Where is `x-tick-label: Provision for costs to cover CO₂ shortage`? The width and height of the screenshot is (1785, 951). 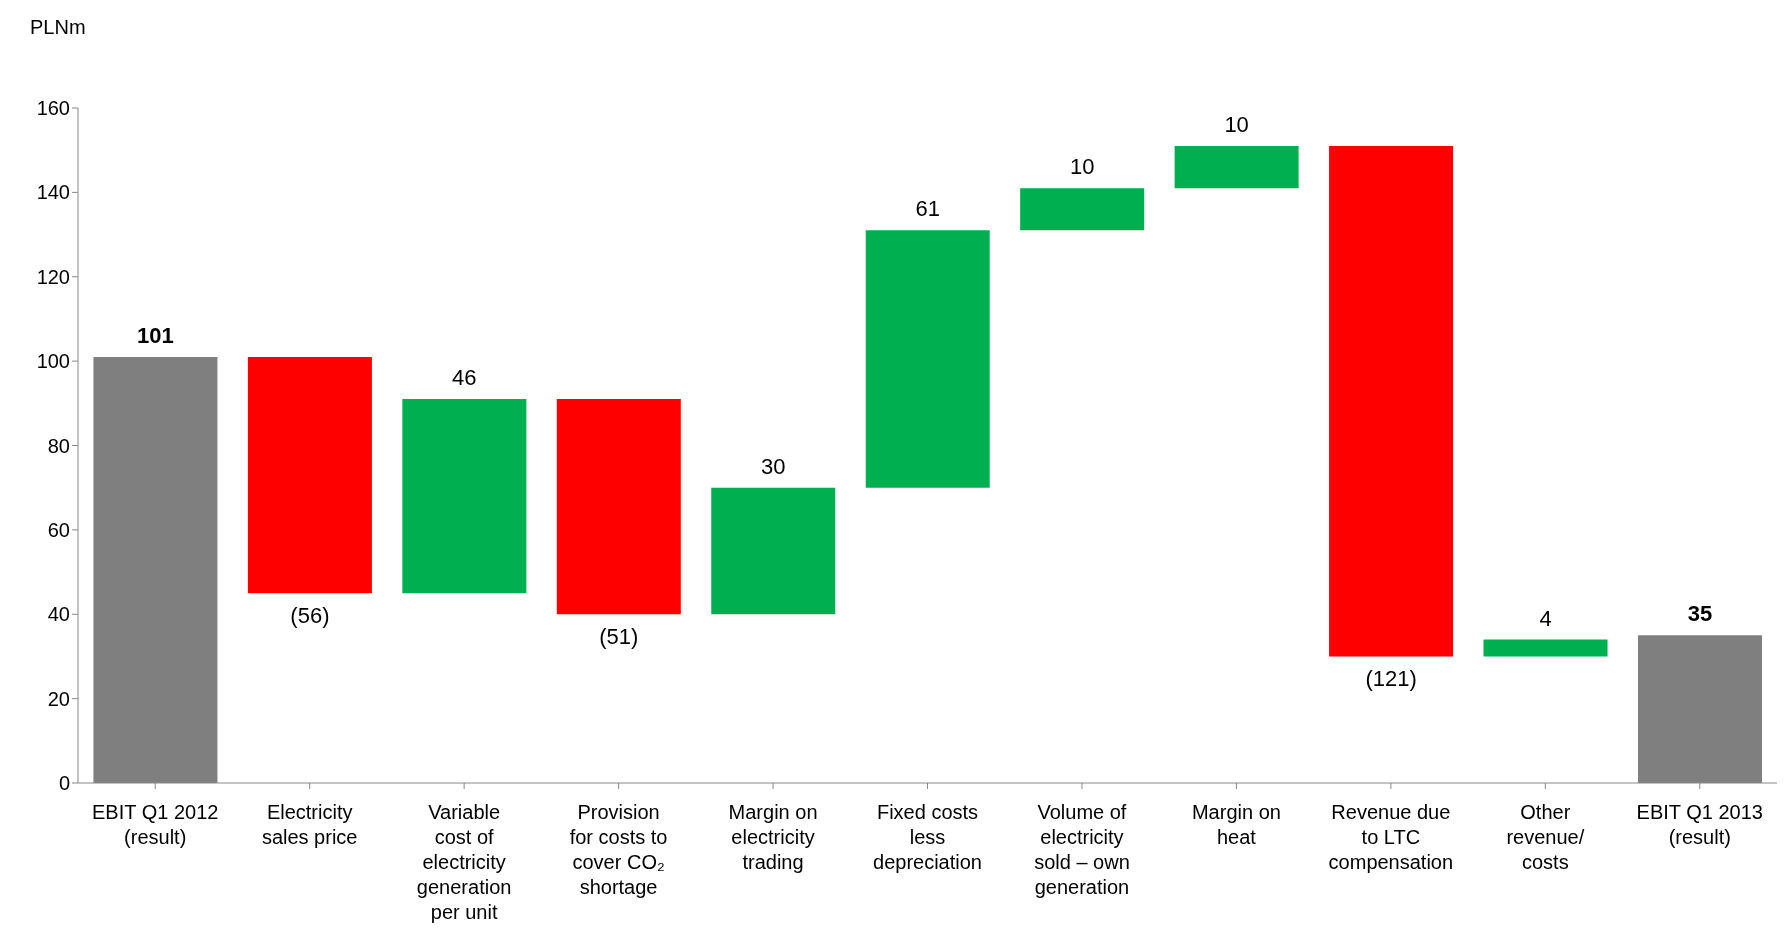
x-tick-label: Provision for costs to cover CO₂ shortage is located at coordinates (618, 849).